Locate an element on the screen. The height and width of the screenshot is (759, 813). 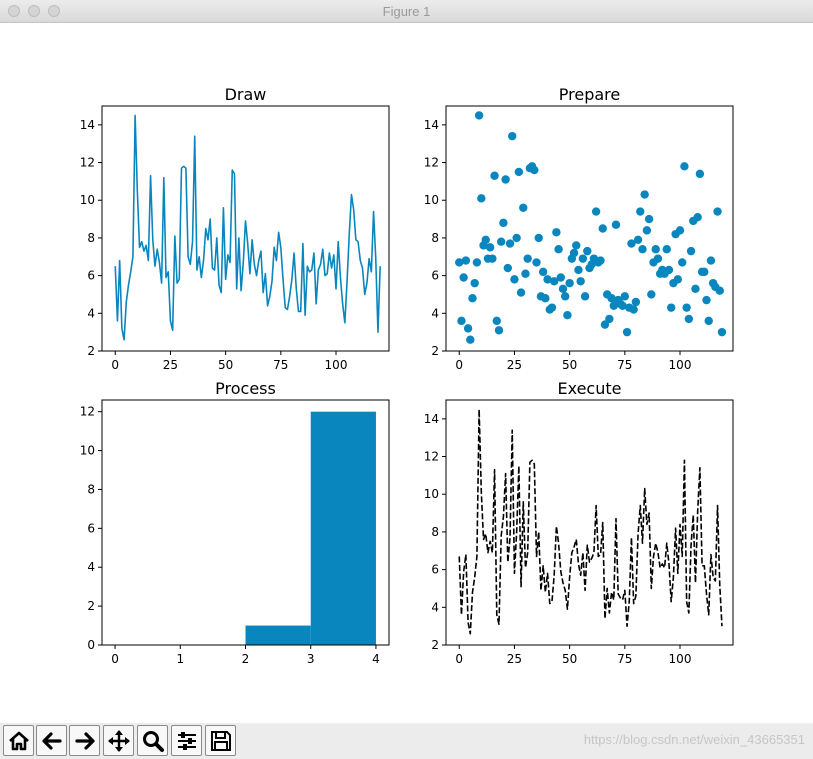
back-button is located at coordinates (51, 740).